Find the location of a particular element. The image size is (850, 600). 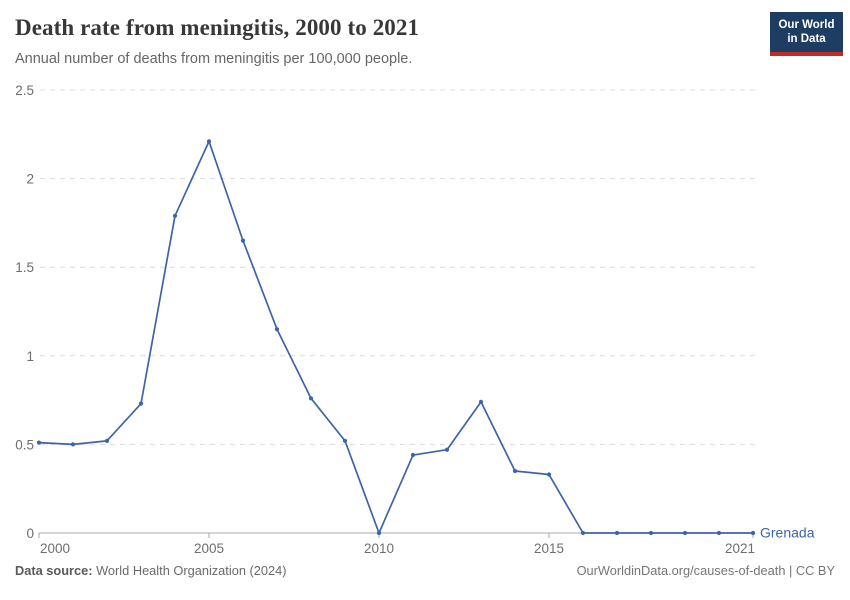

owid-logo-line1: Our World is located at coordinates (806, 25).